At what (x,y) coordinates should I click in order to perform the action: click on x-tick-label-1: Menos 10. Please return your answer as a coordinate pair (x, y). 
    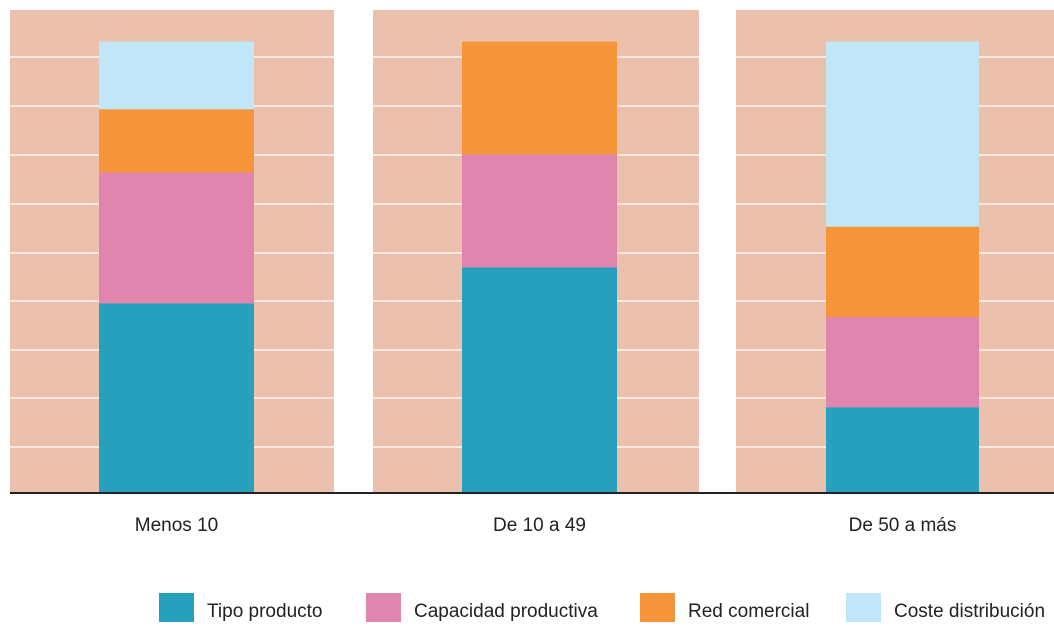
    Looking at the image, I should click on (176, 525).